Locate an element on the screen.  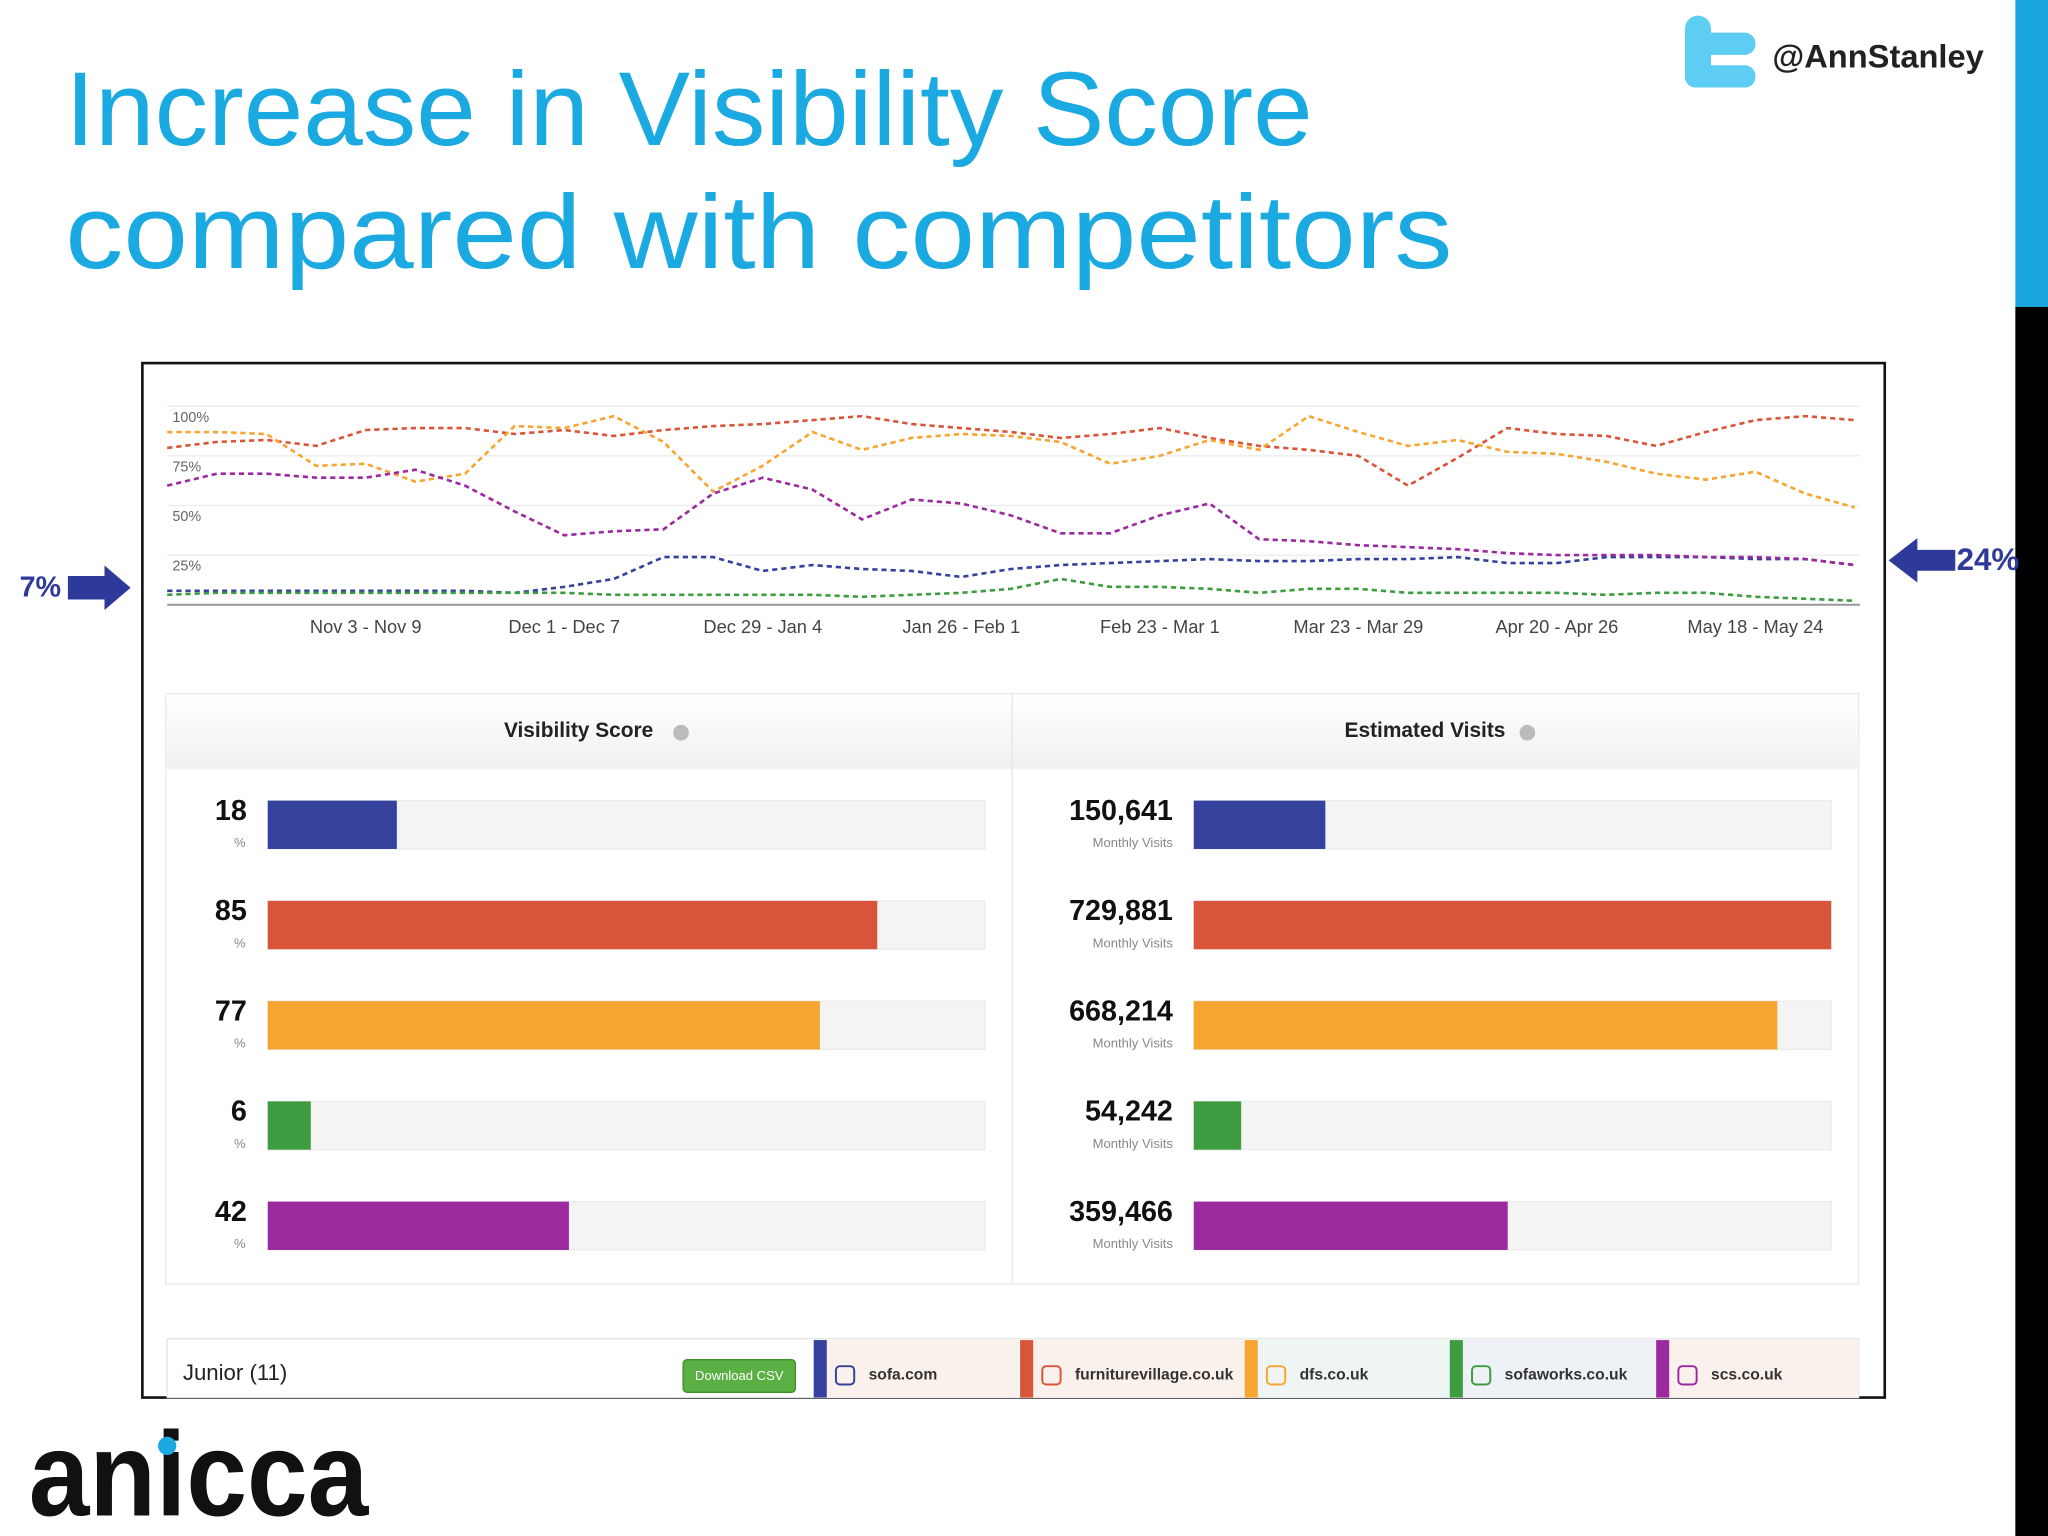
y-tick-label: 100% is located at coordinates (190, 418).